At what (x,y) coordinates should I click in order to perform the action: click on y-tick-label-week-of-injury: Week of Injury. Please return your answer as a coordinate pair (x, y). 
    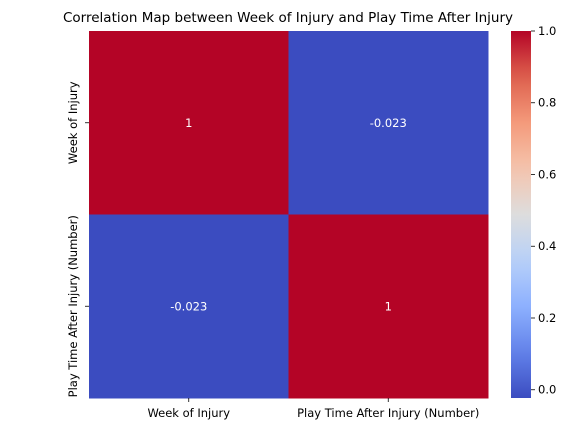
    Looking at the image, I should click on (73, 122).